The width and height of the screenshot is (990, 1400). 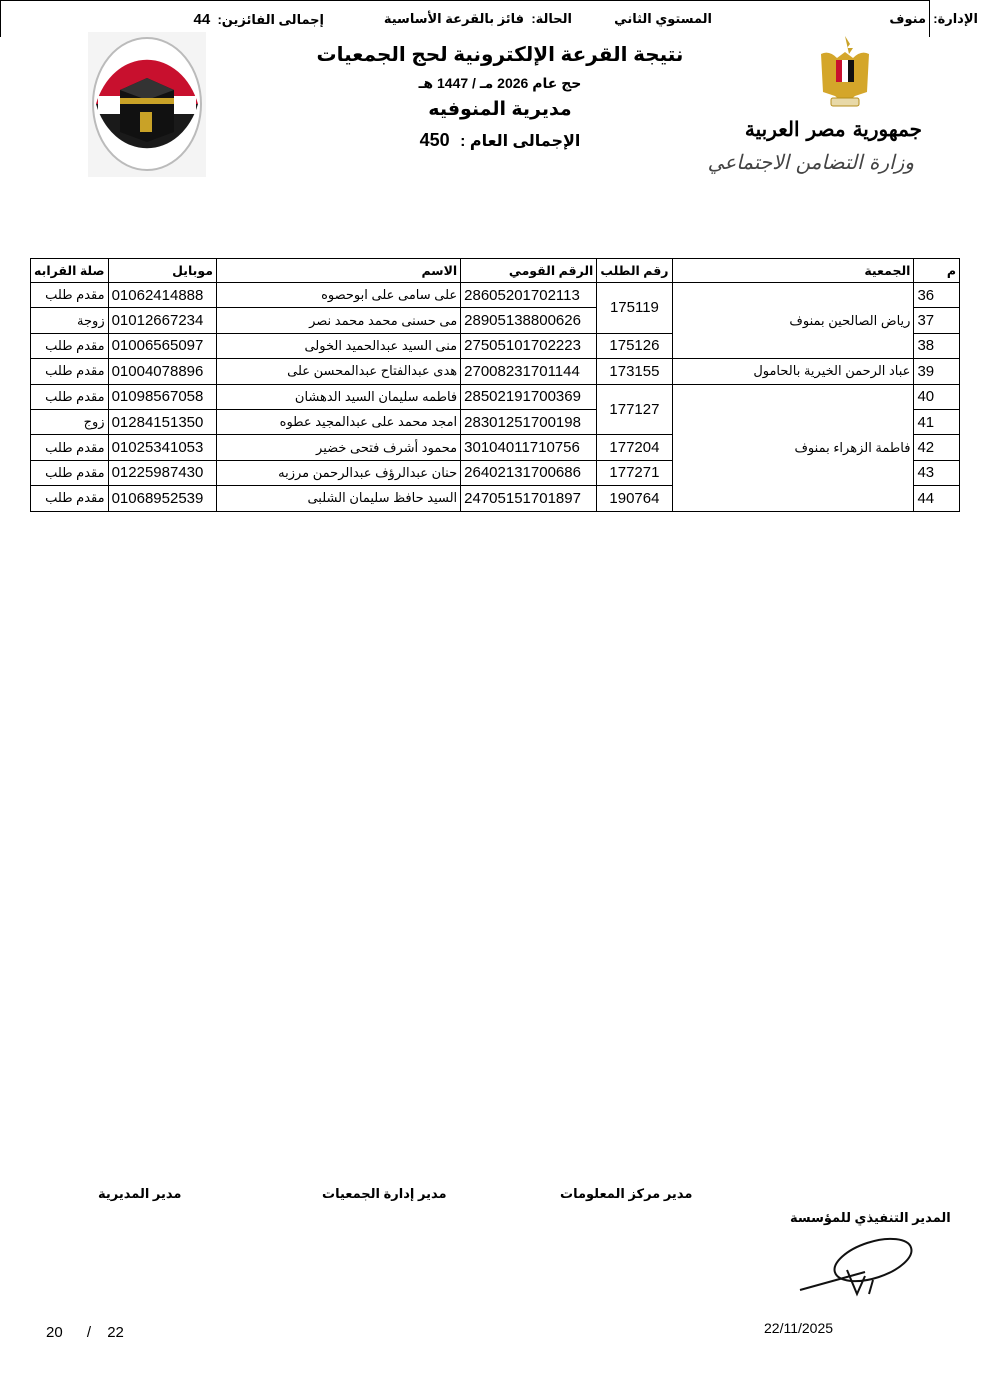 I want to click on sig-executive-director: المدير التنفيذي للمؤسسة, so click(x=870, y=1217).